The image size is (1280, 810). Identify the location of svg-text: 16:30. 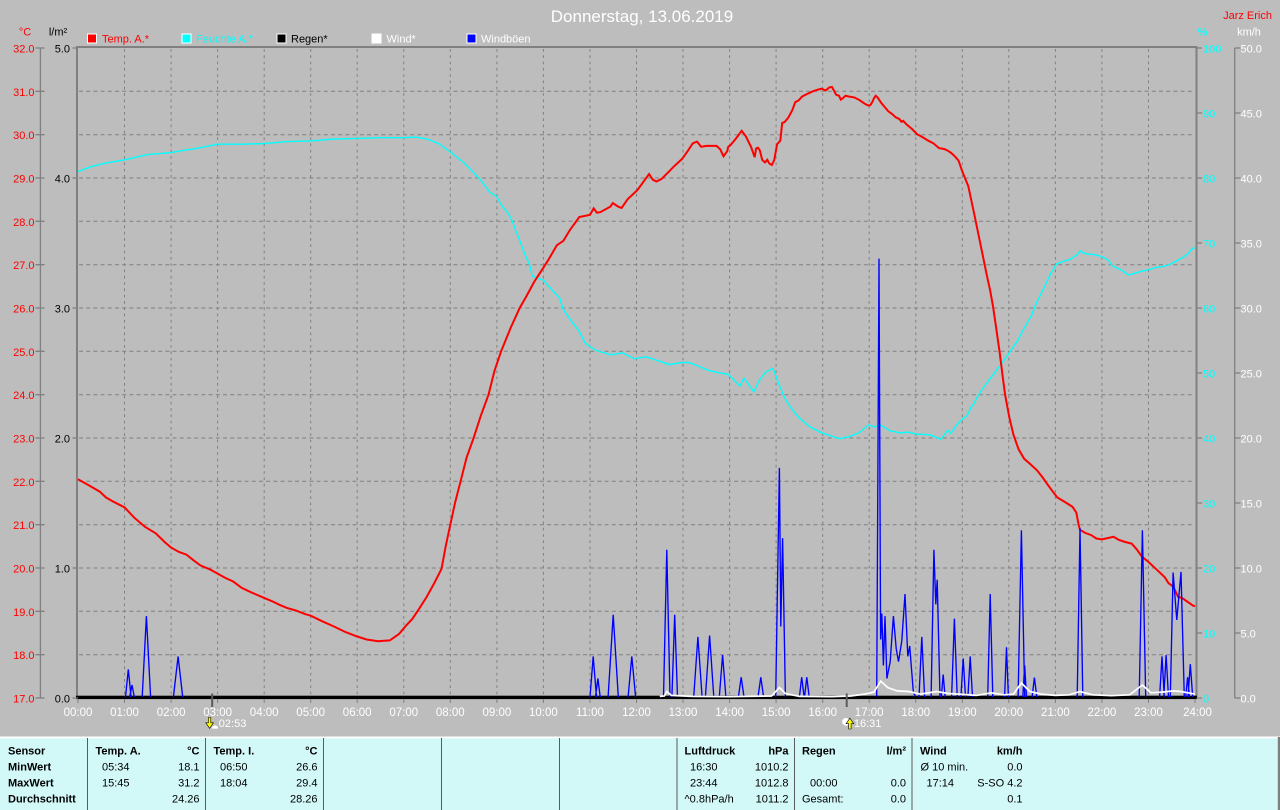
(704, 768).